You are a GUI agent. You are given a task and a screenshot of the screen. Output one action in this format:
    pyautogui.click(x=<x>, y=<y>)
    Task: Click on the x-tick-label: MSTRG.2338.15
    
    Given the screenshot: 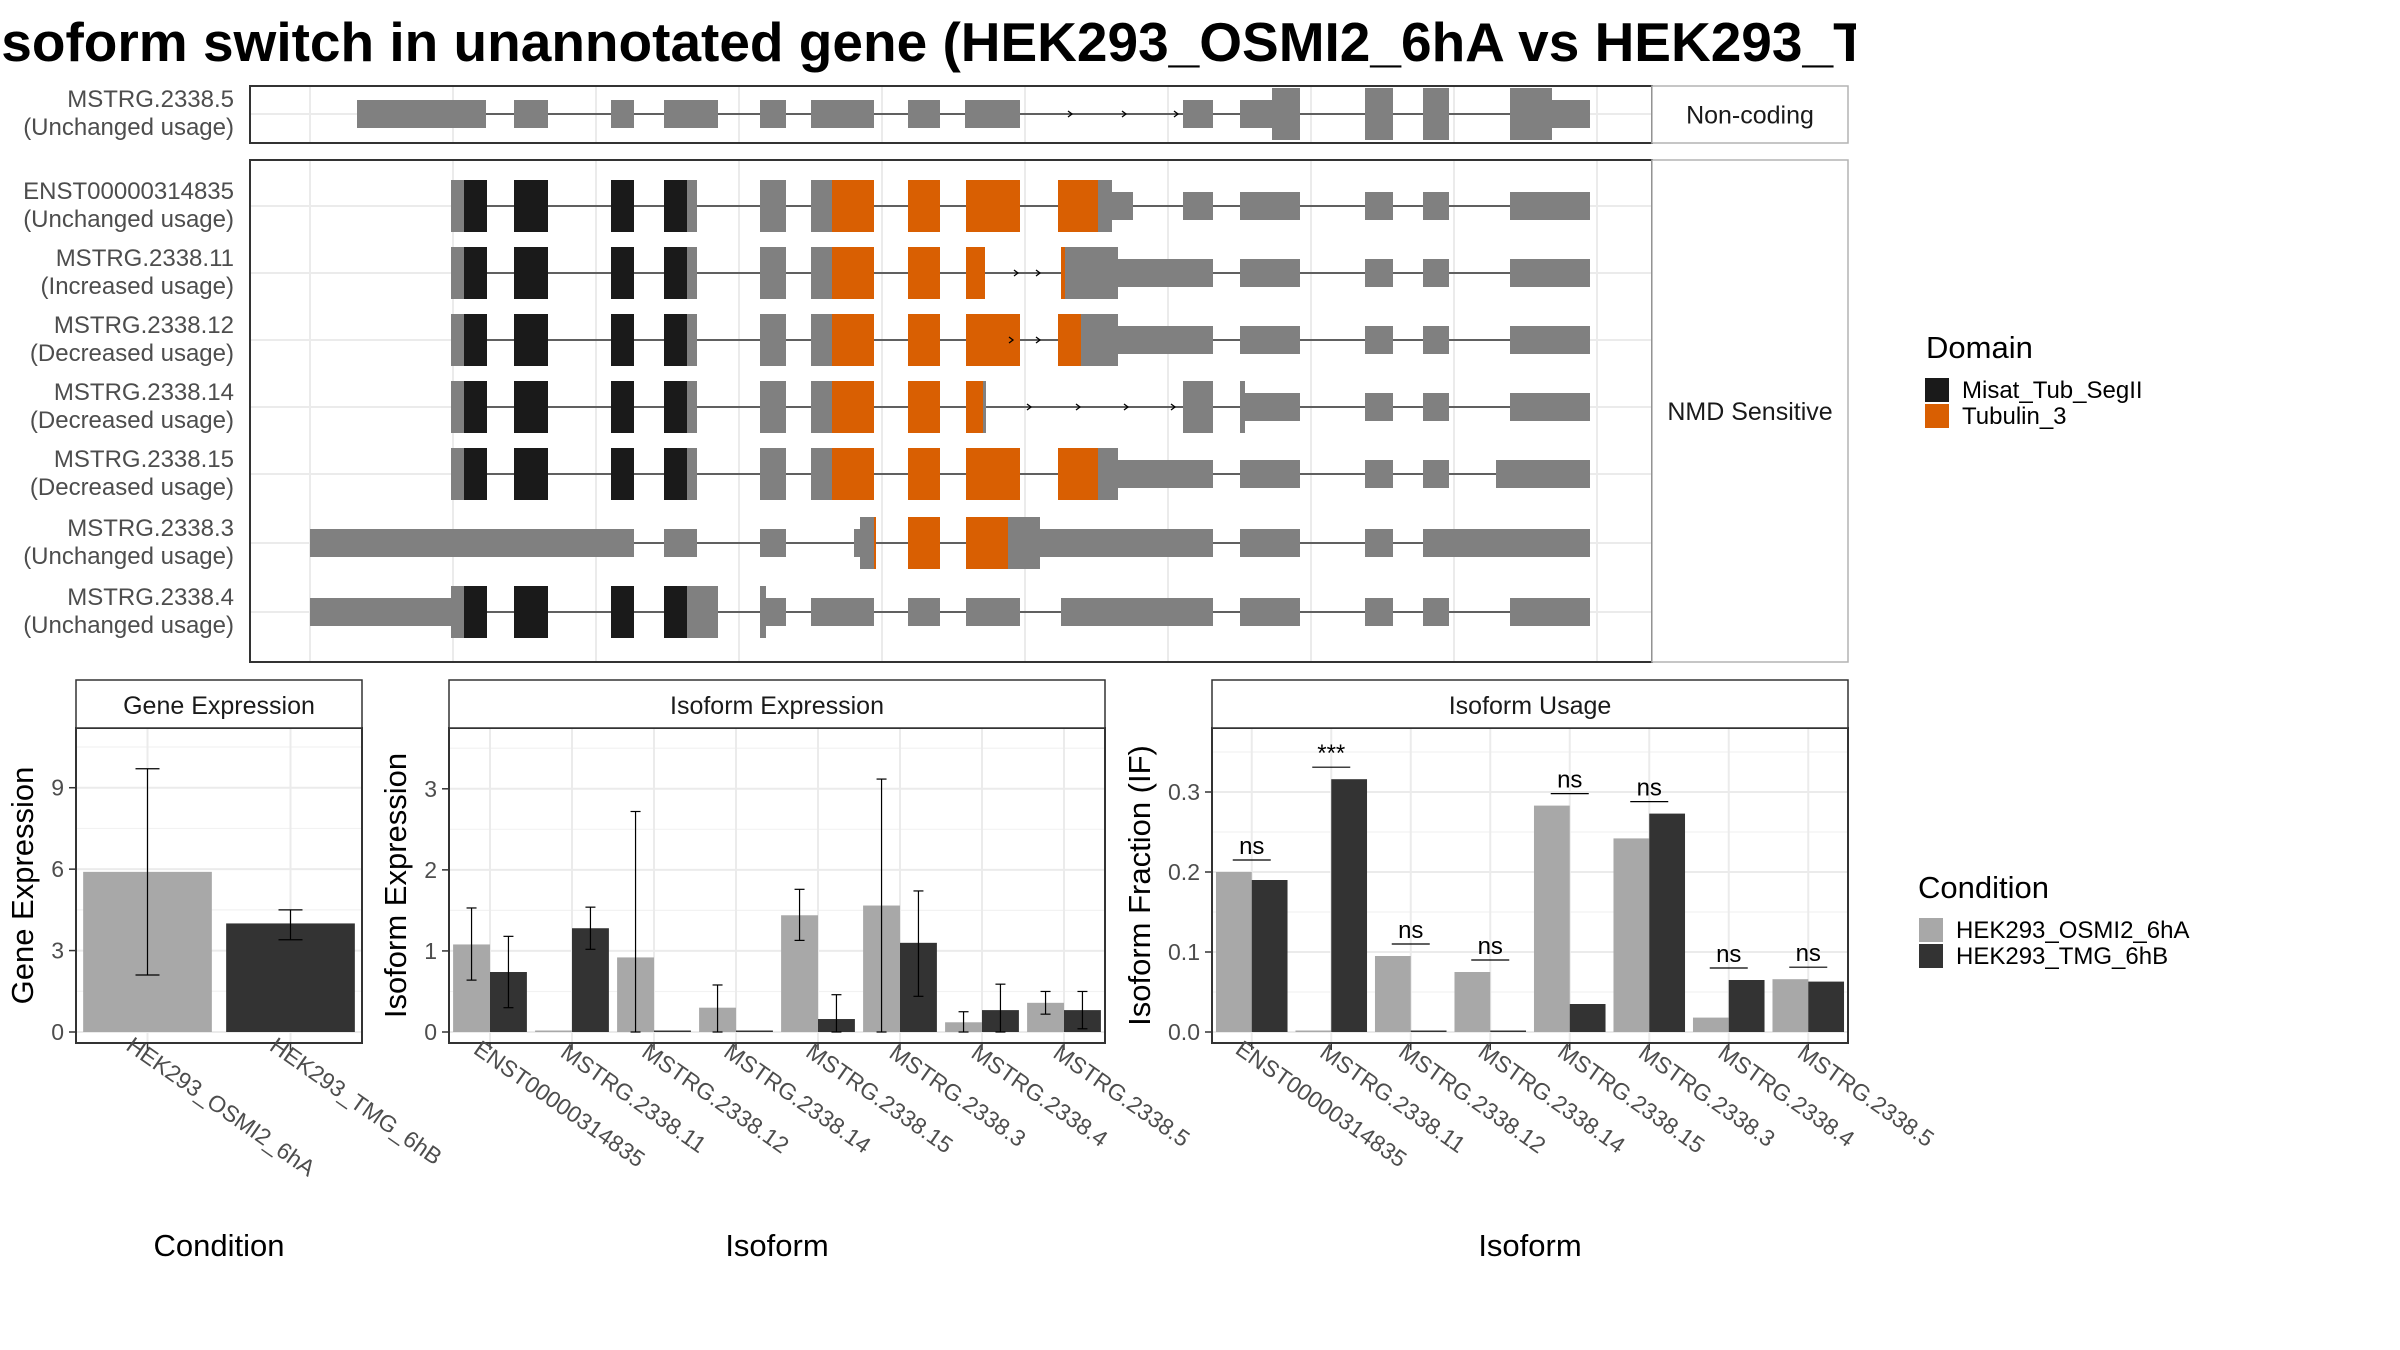 What is the action you would take?
    pyautogui.click(x=1631, y=1098)
    